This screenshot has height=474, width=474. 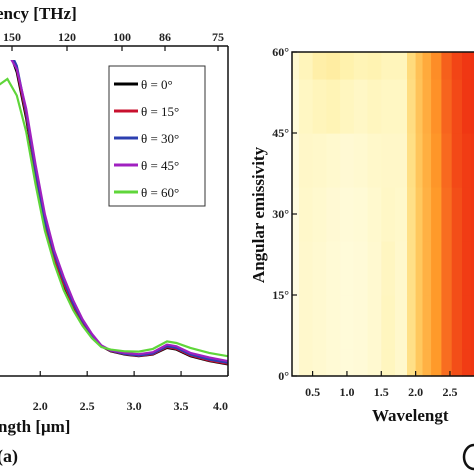 What do you see at coordinates (67, 37) in the screenshot?
I see `top-tick-label: 120` at bounding box center [67, 37].